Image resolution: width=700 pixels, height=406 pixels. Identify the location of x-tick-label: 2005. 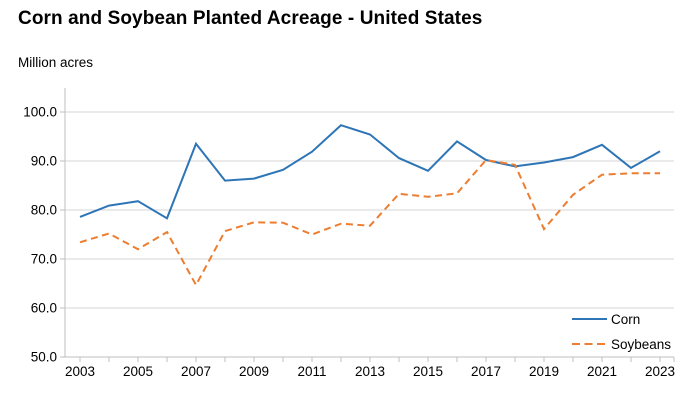
(138, 371).